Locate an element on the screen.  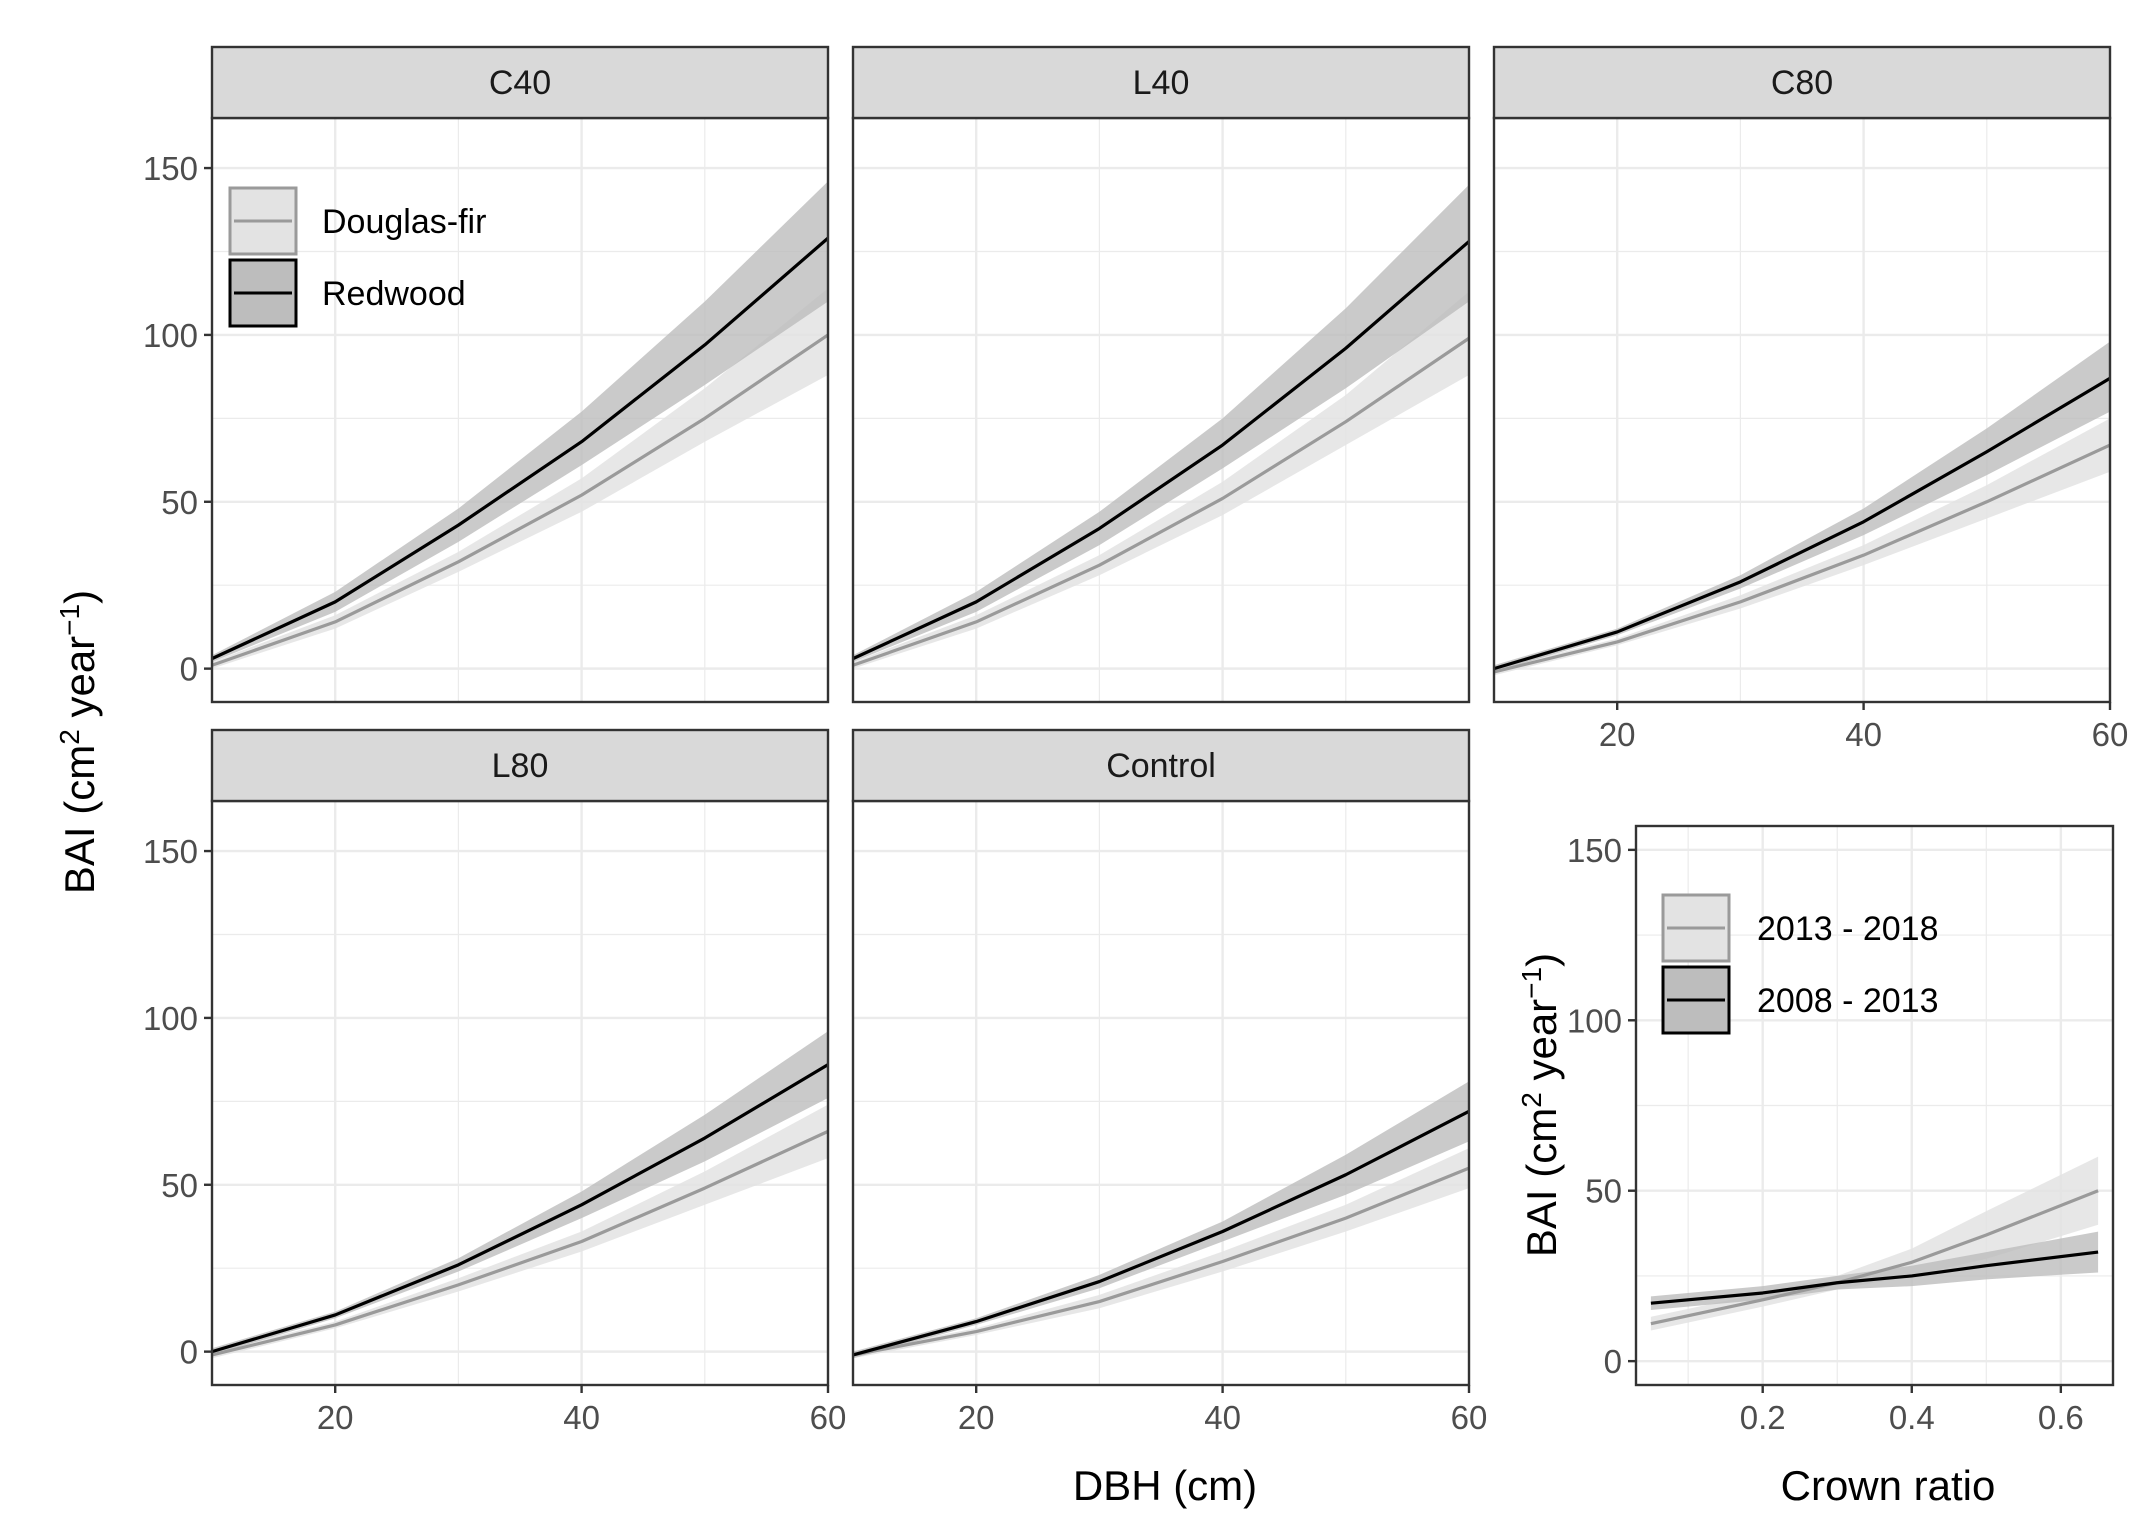
panel-border is located at coordinates (1874, 1105).